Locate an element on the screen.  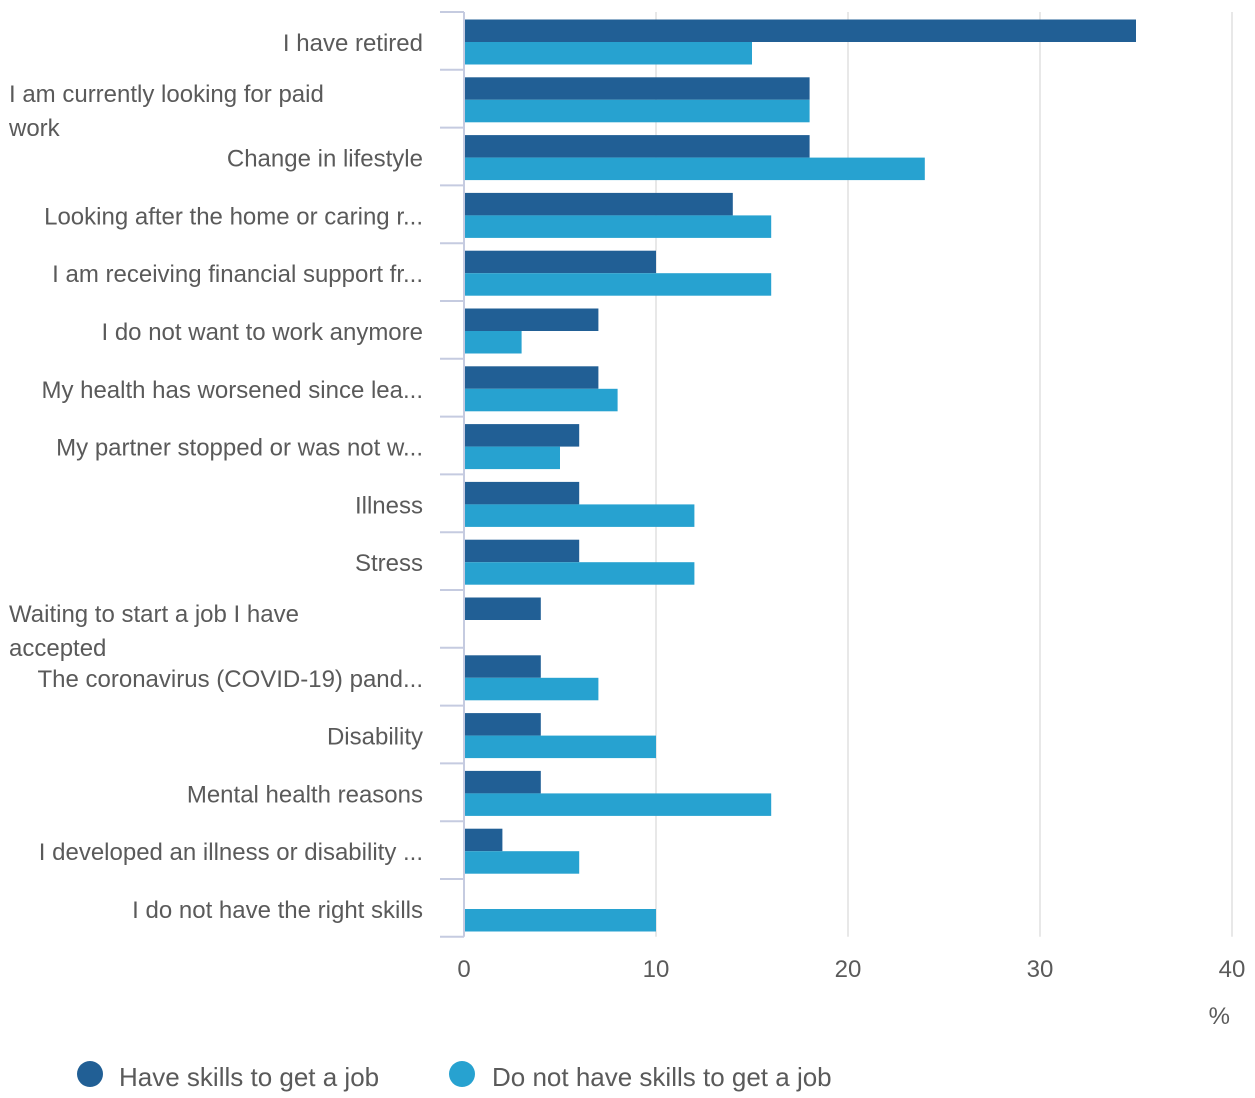
category-label: I have retired is located at coordinates (353, 43).